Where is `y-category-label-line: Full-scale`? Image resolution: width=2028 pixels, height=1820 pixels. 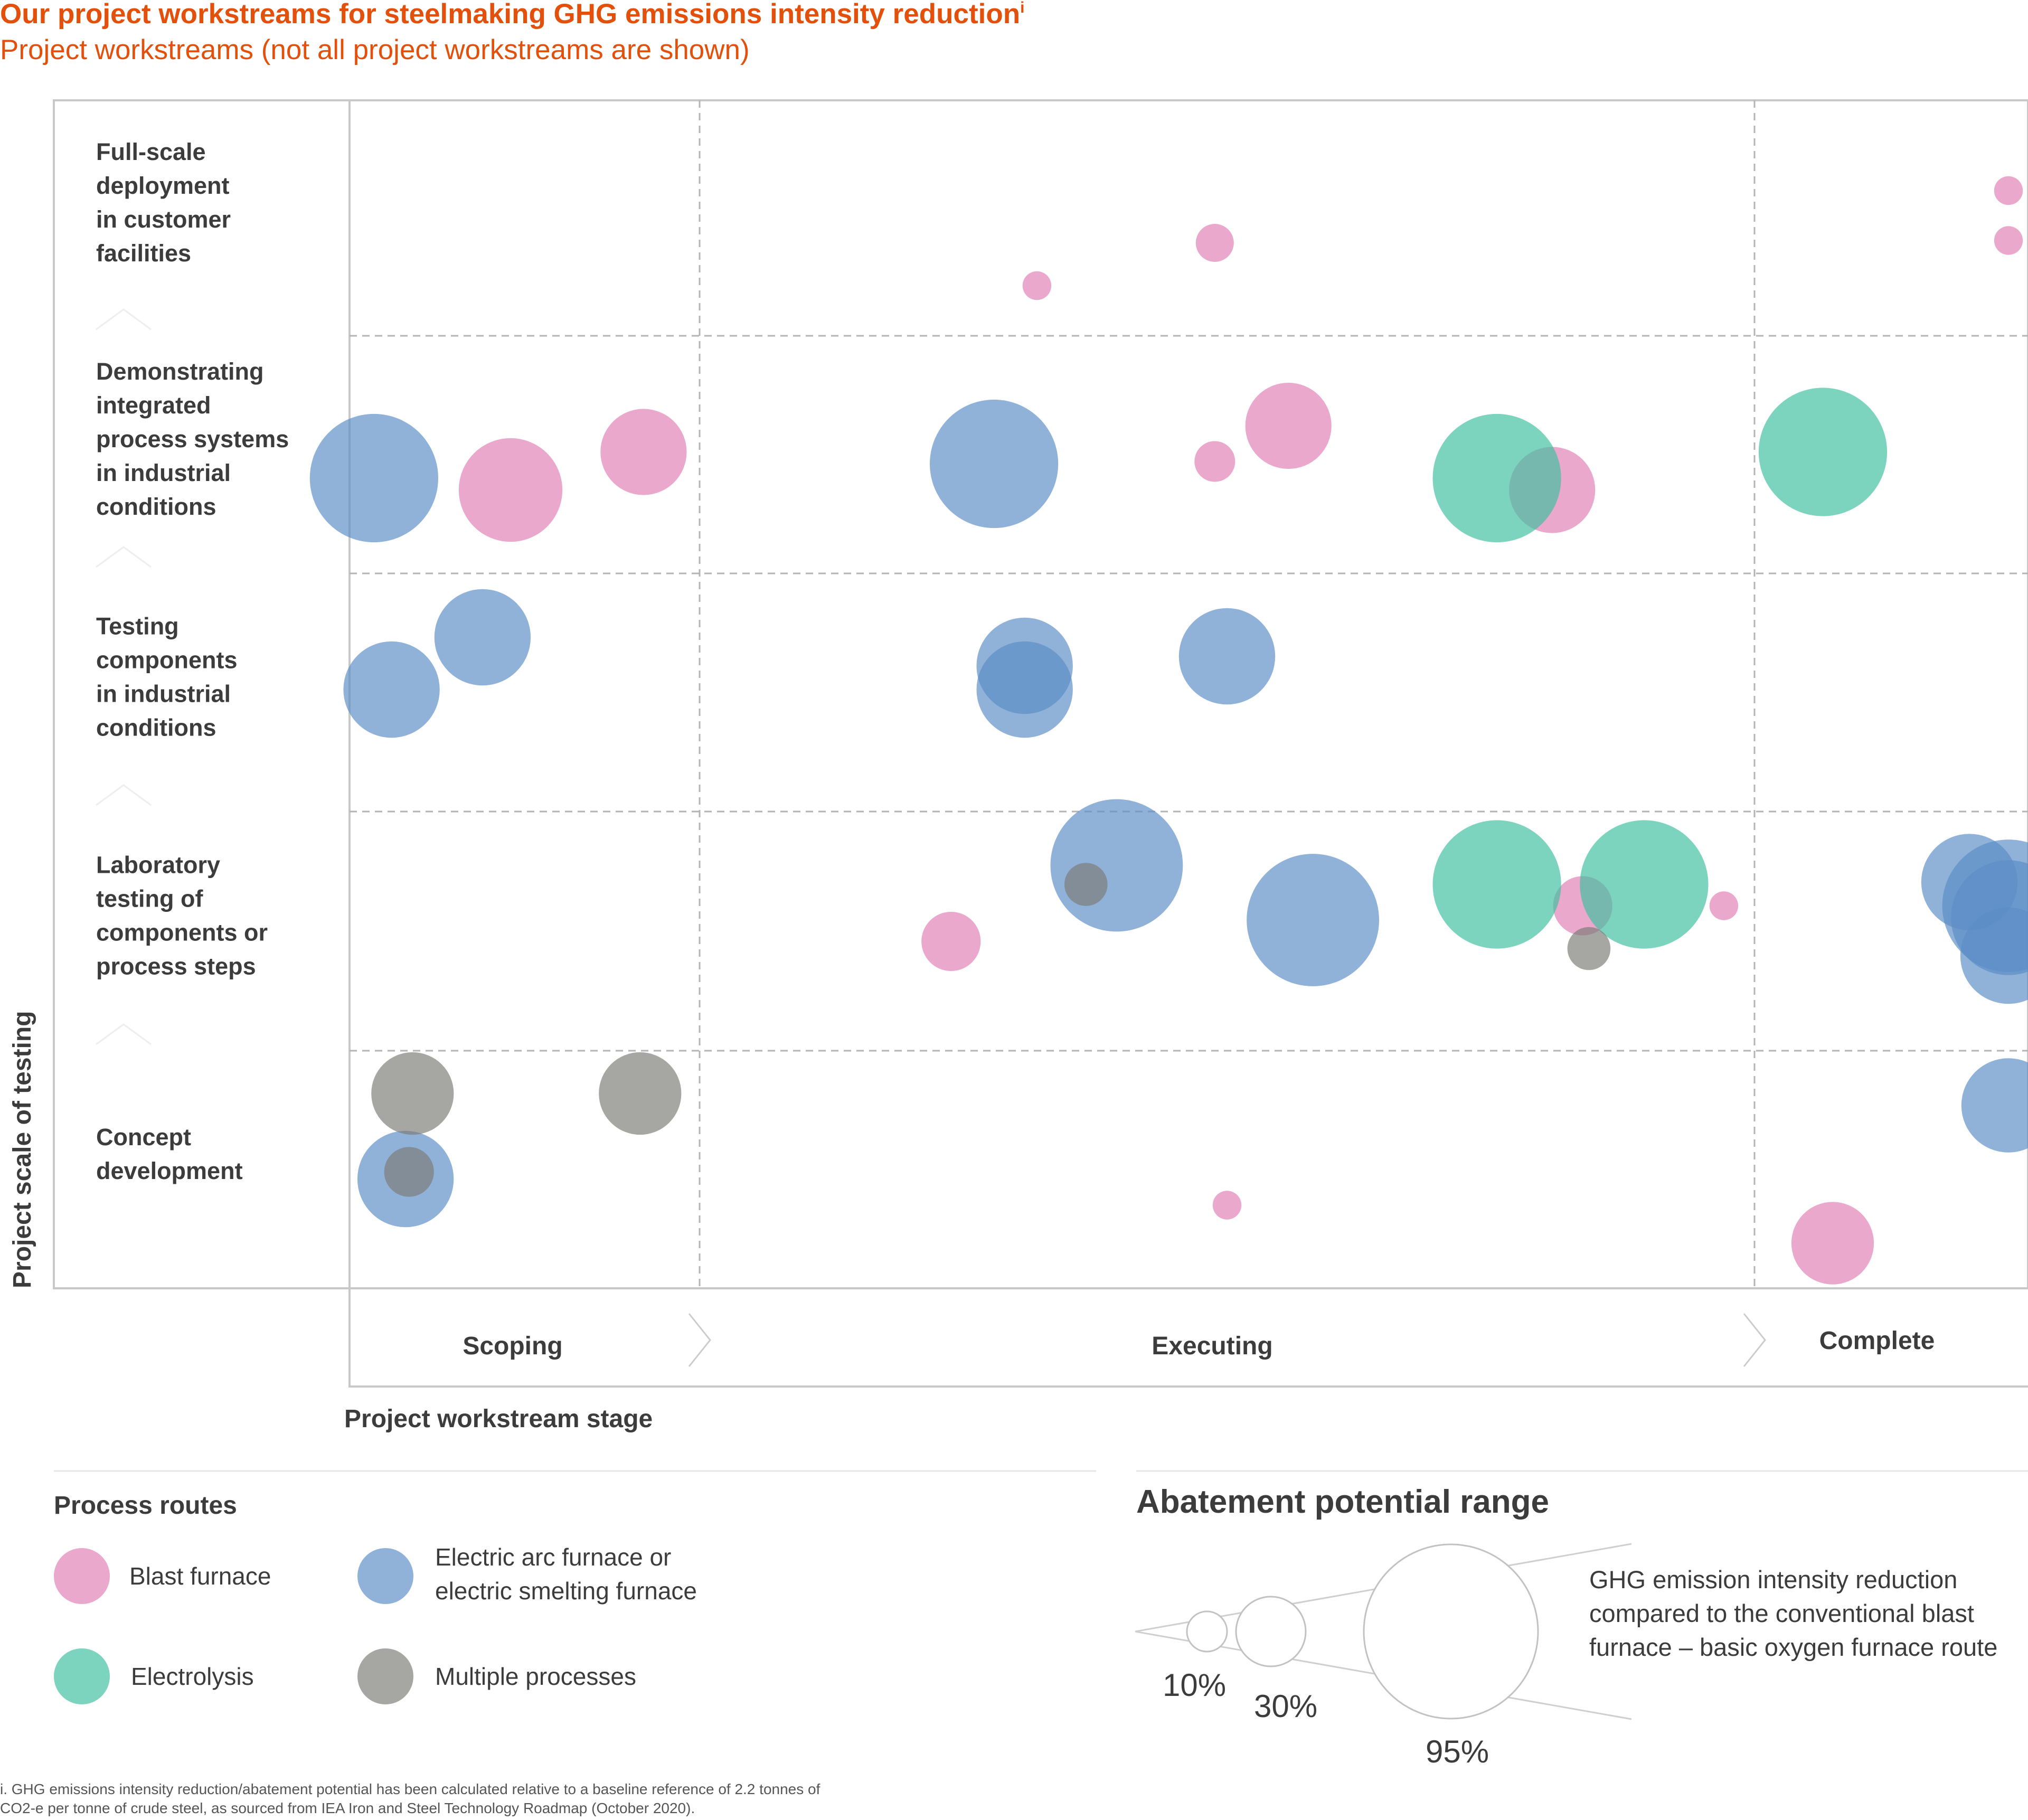 y-category-label-line: Full-scale is located at coordinates (151, 151).